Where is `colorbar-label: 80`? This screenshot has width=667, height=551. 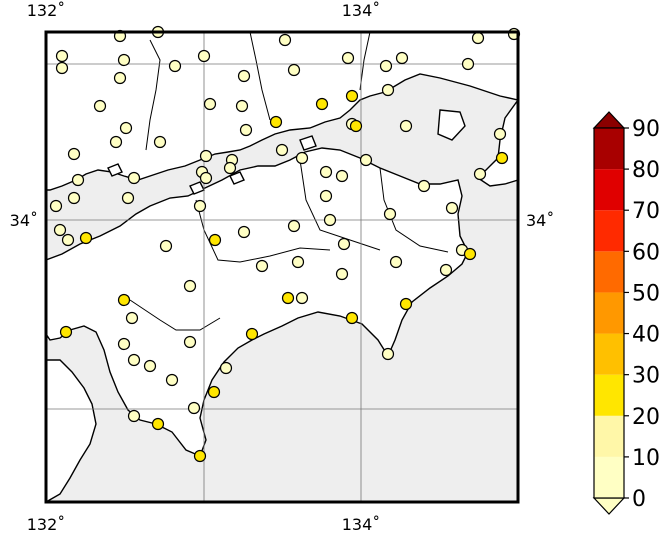
colorbar-label: 80 is located at coordinates (646, 170).